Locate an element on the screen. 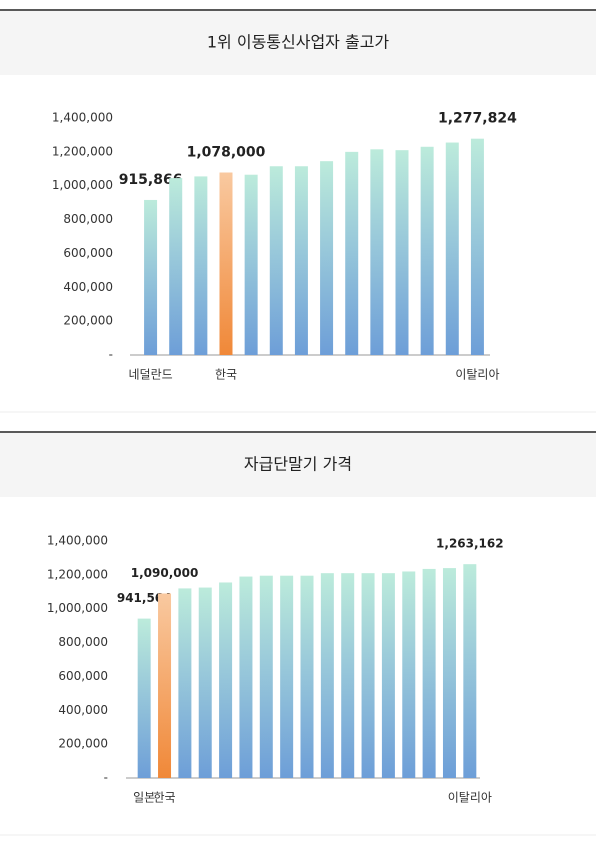  x-tick-label: 네덜란드 is located at coordinates (150, 375).